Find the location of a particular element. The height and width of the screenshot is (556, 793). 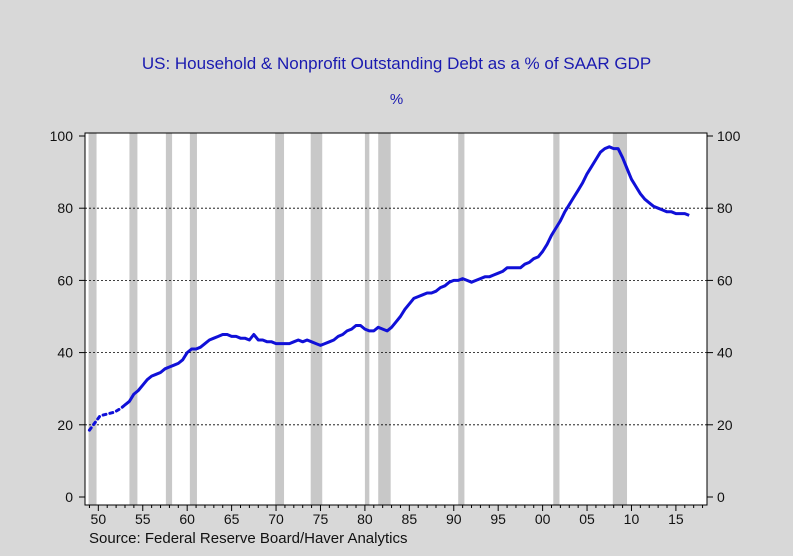

y-tick-label-right: 40 is located at coordinates (725, 353).